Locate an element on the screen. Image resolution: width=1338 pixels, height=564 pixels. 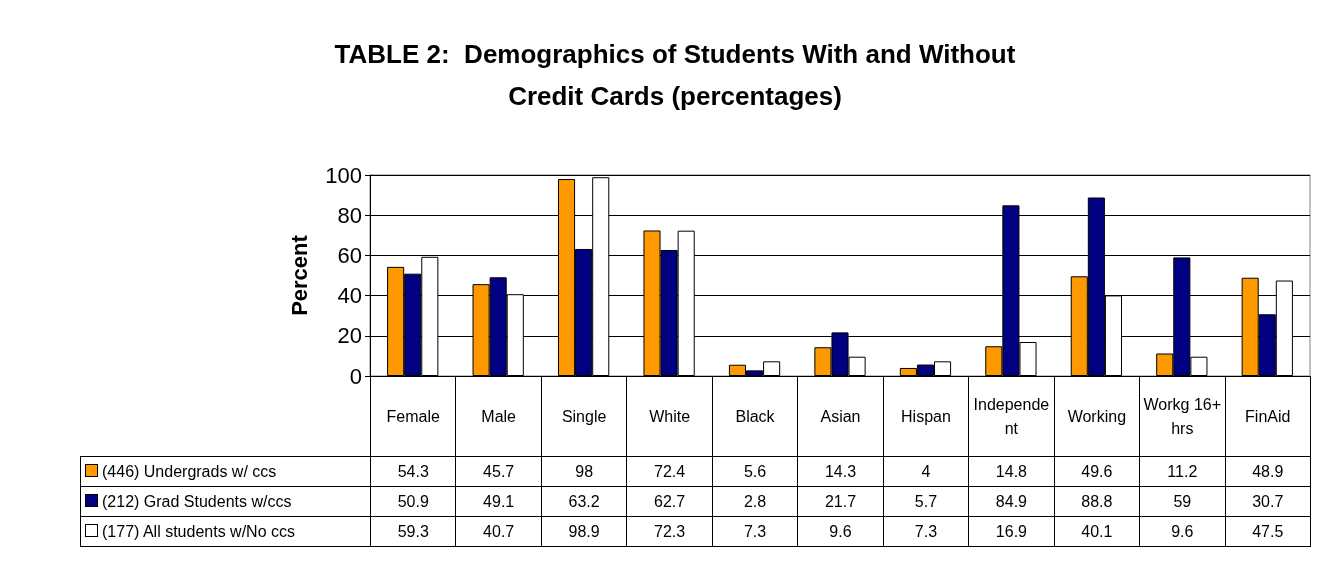
x-tick-label: Male is located at coordinates (498, 416).